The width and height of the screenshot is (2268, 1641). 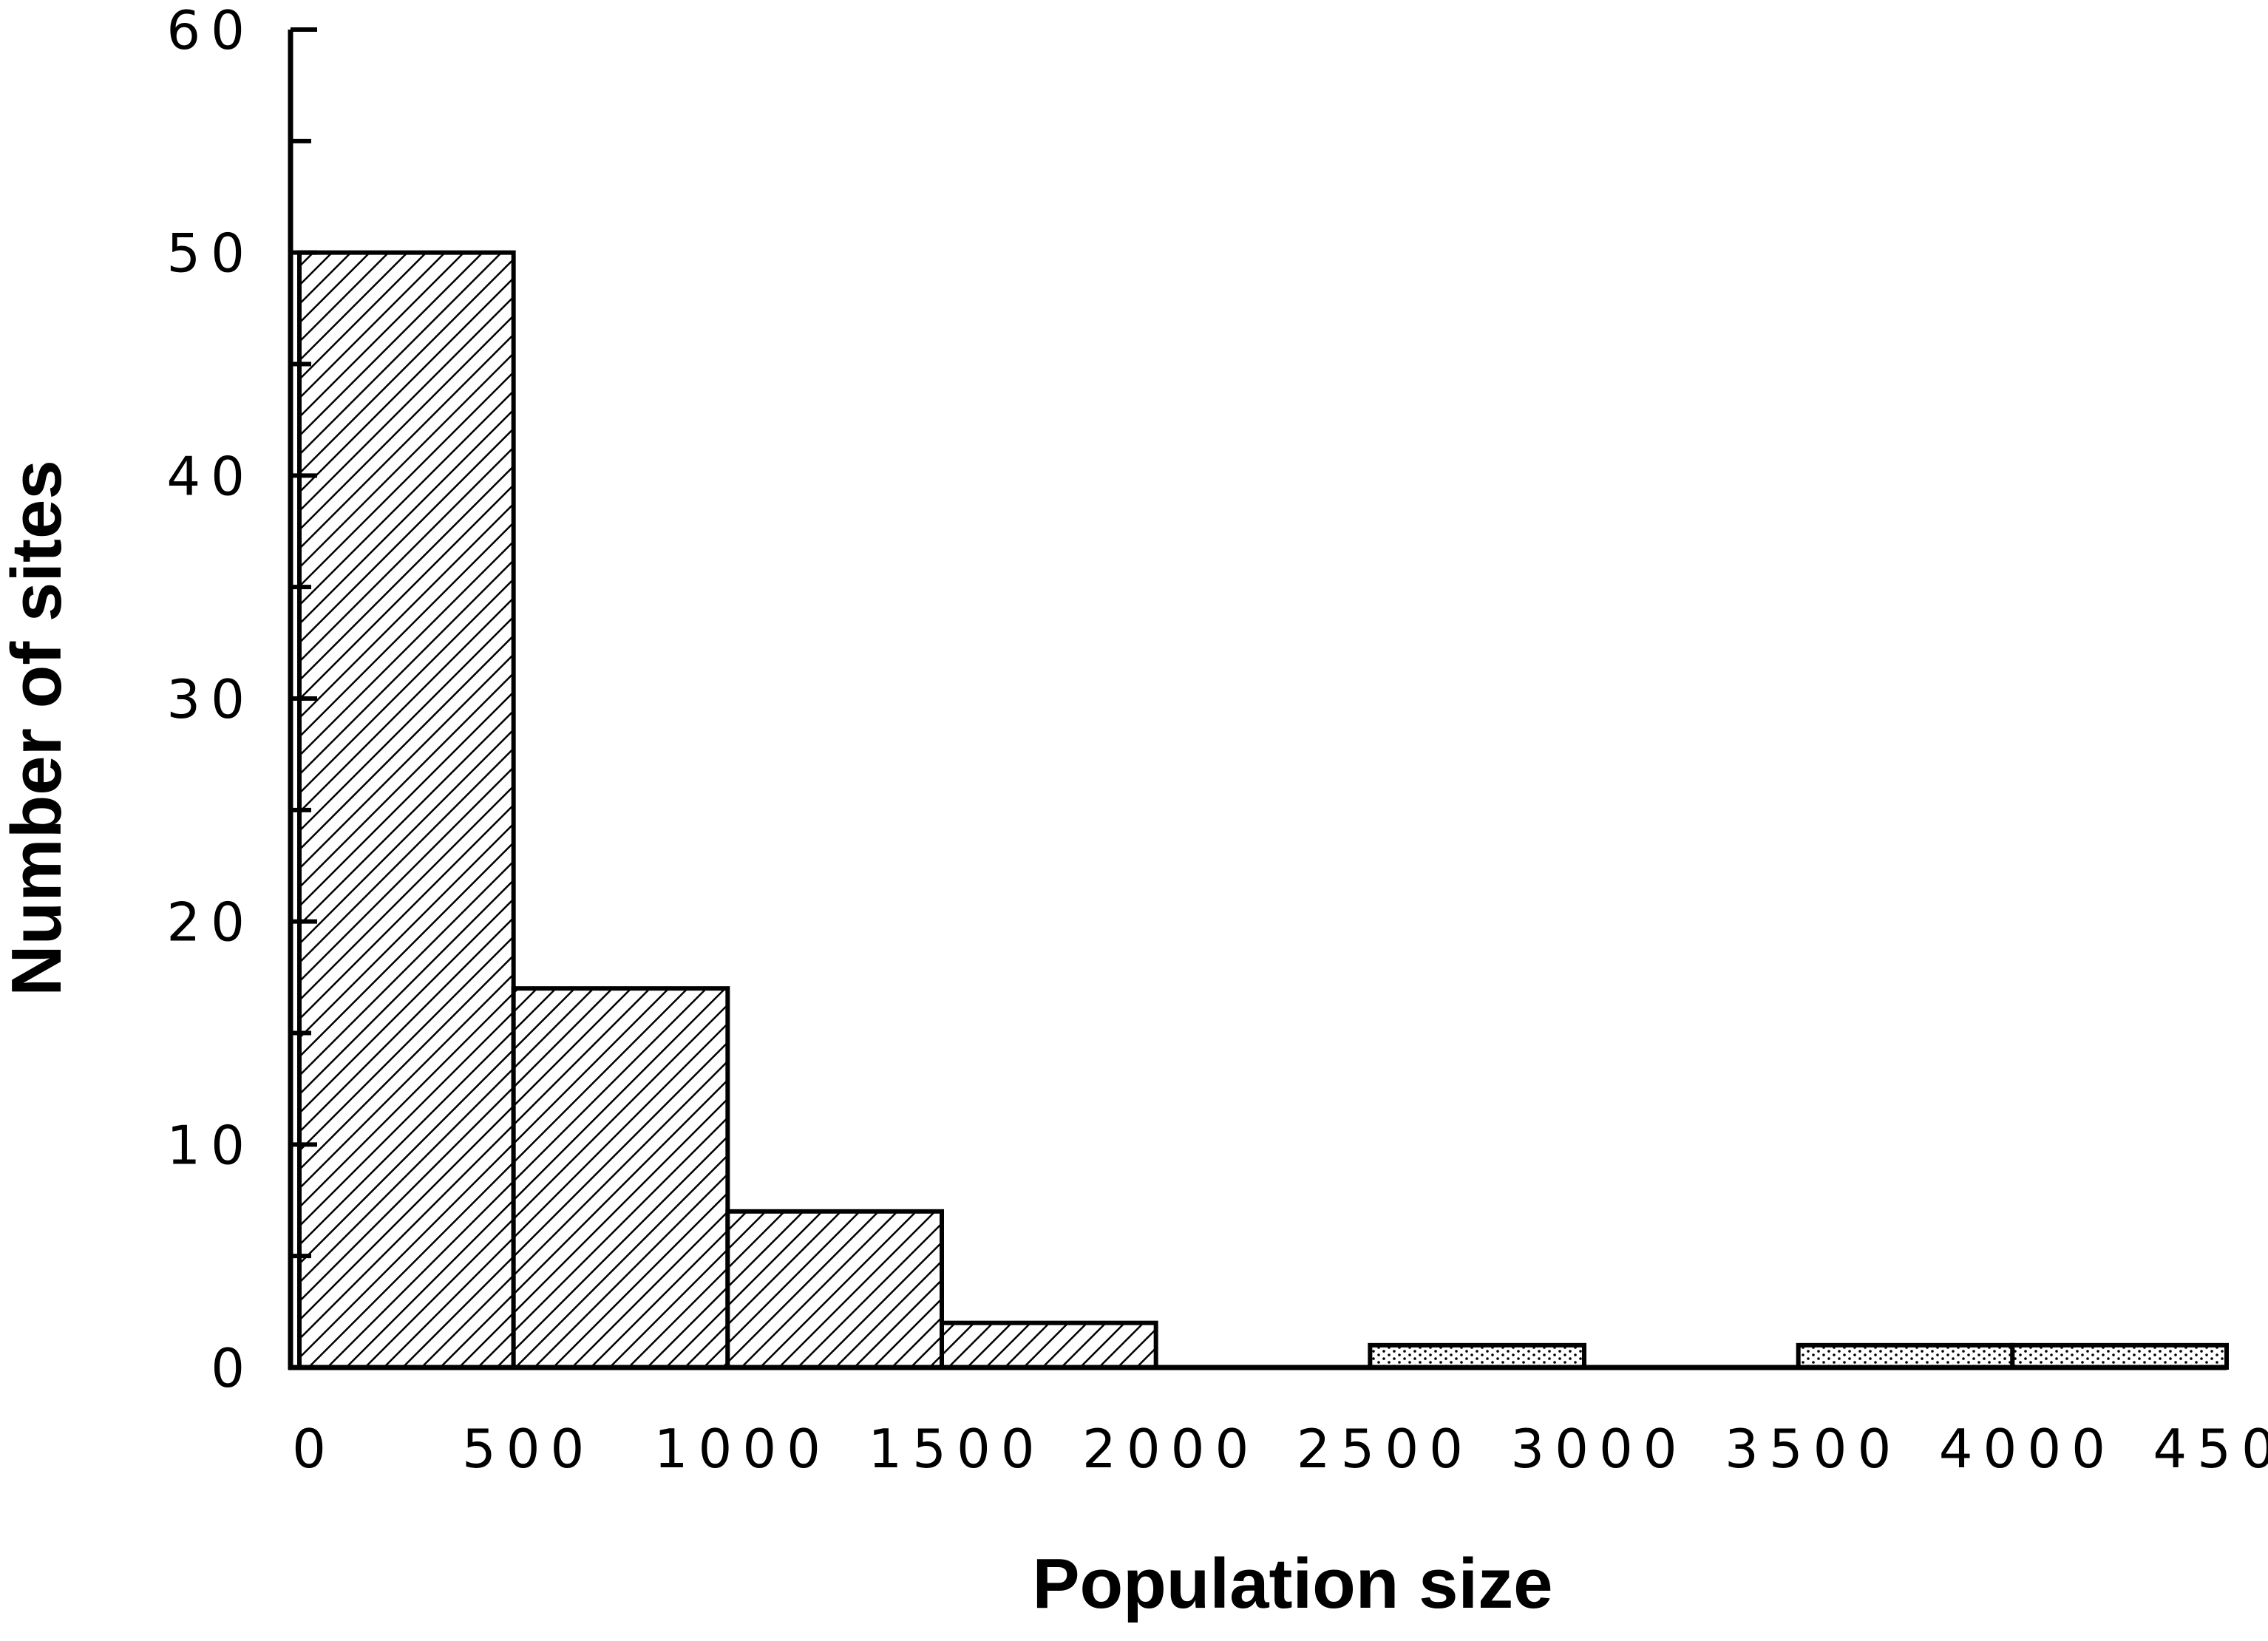 I want to click on y-tick-label: 60, so click(x=211, y=30).